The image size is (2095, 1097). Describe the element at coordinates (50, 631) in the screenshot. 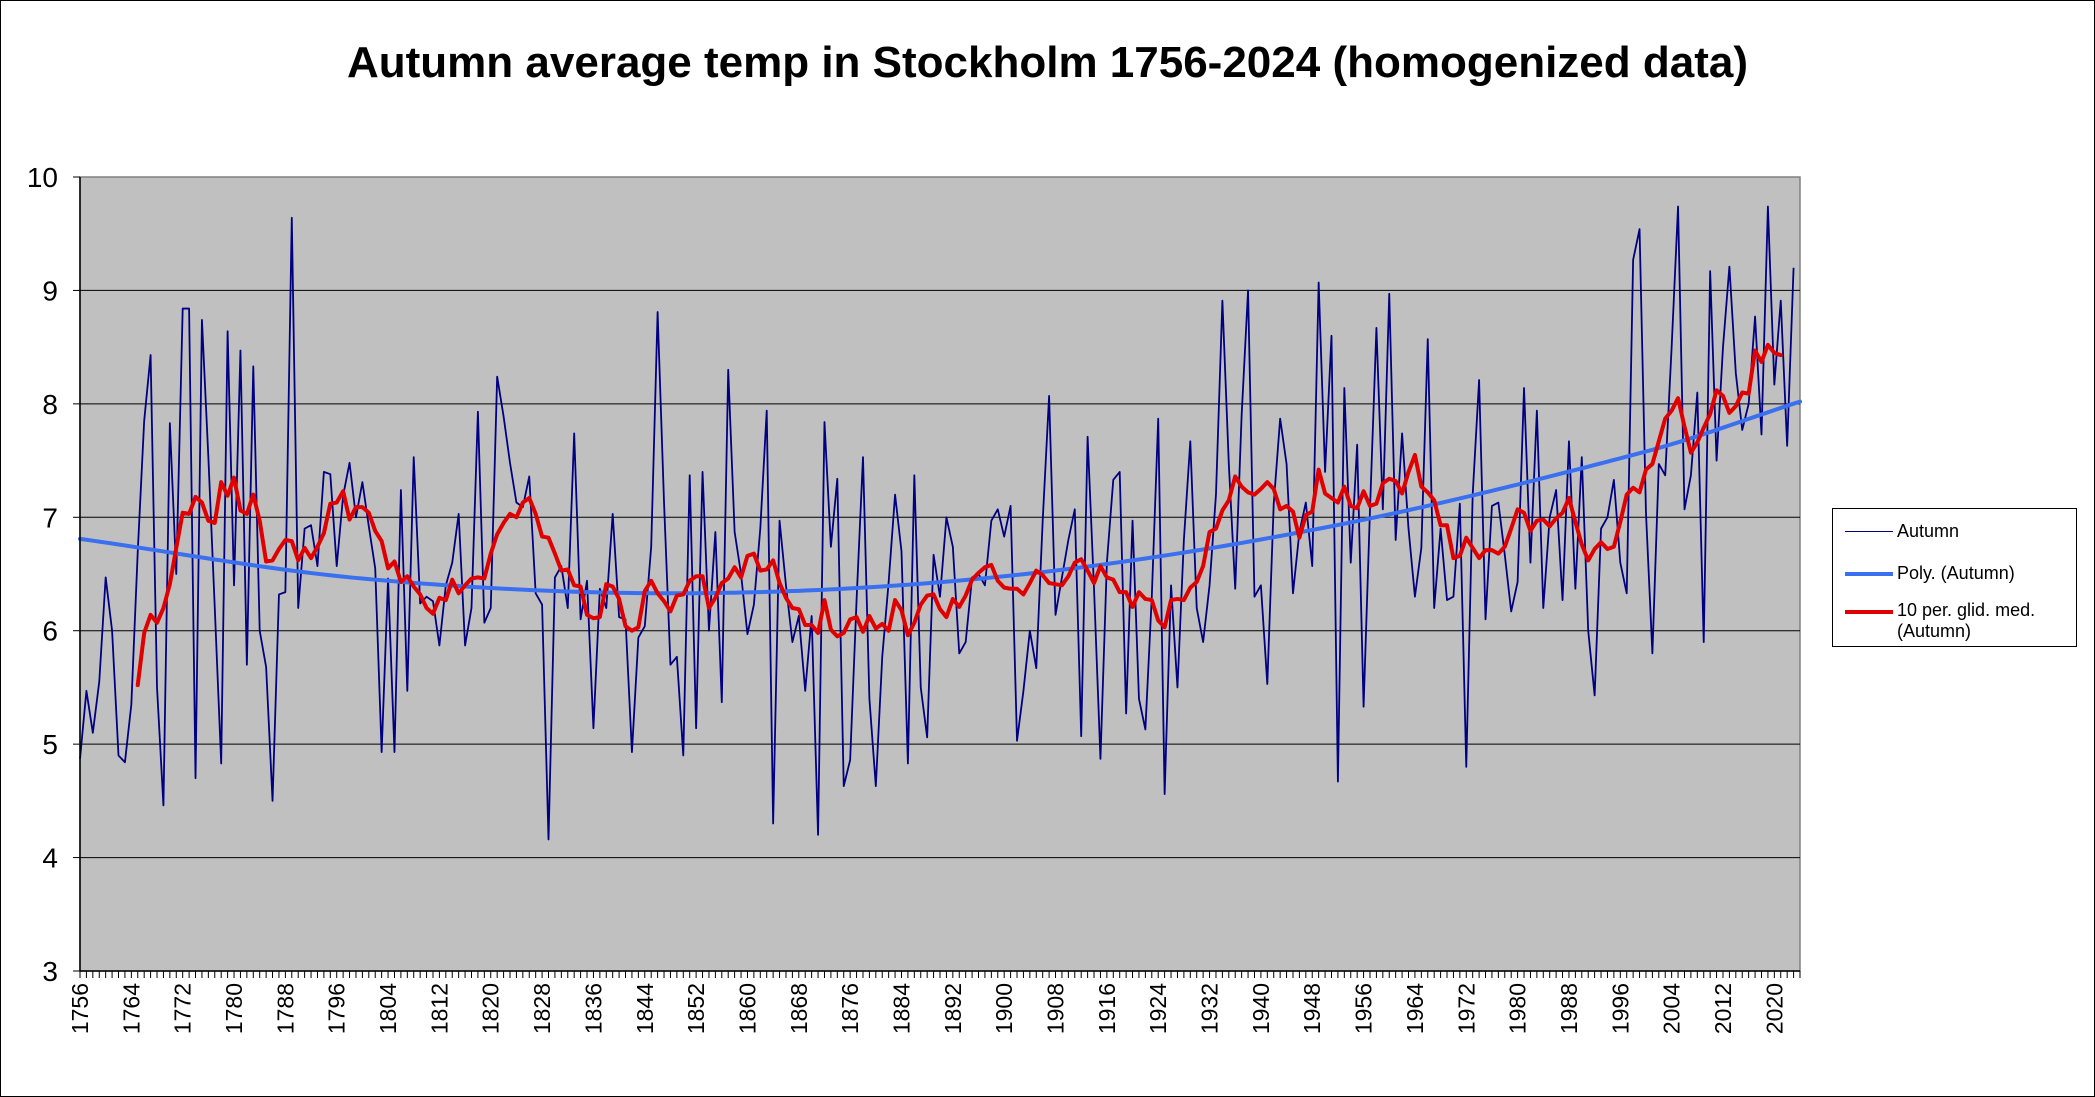

I see `y-tick-label: 6` at that location.